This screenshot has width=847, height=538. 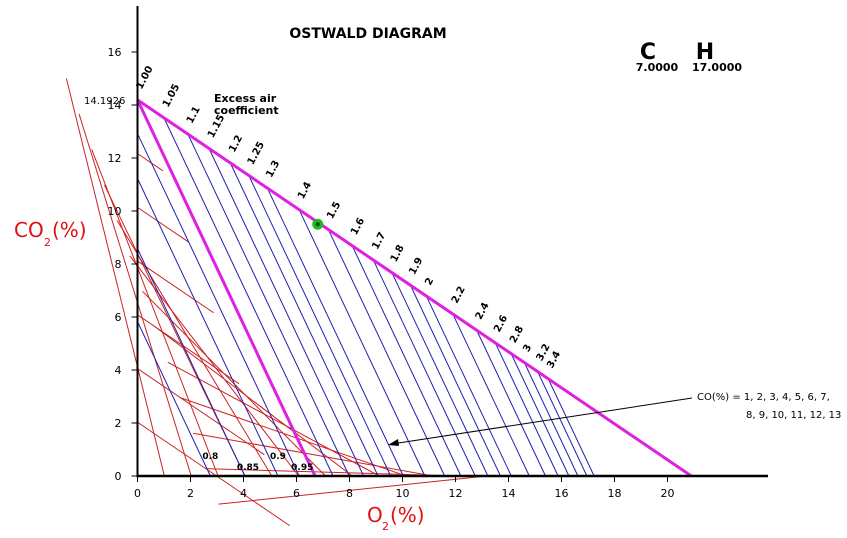 I want to click on excess-air-line-0.85, so click(x=191, y=362).